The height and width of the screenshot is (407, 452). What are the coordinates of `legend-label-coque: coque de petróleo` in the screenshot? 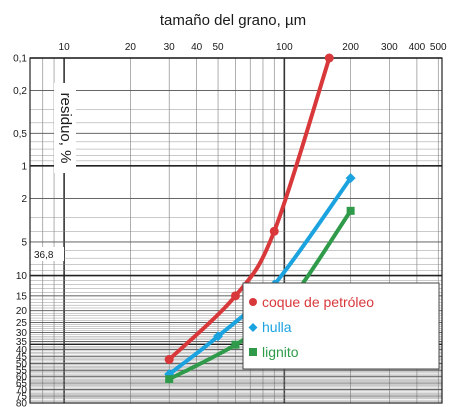 It's located at (318, 302).